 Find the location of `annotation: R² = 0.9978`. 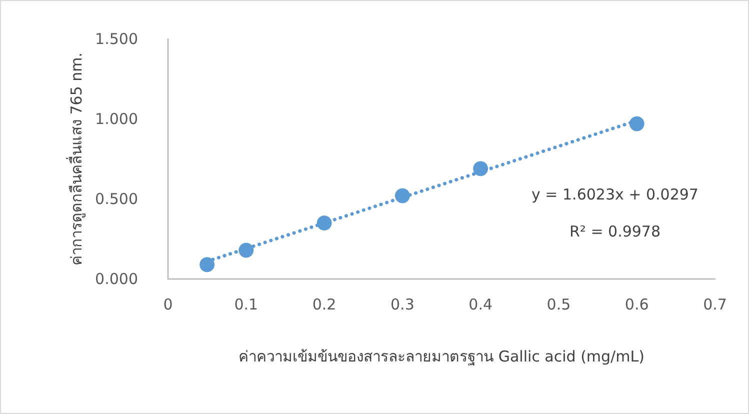

annotation: R² = 0.9978 is located at coordinates (615, 231).